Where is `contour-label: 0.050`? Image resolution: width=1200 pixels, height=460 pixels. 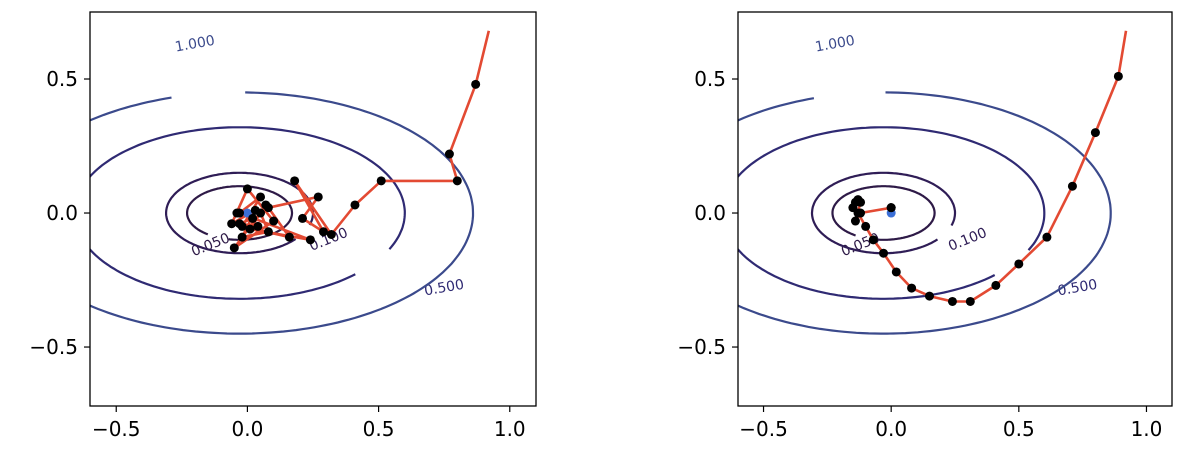
contour-label: 0.050 is located at coordinates (860, 245).